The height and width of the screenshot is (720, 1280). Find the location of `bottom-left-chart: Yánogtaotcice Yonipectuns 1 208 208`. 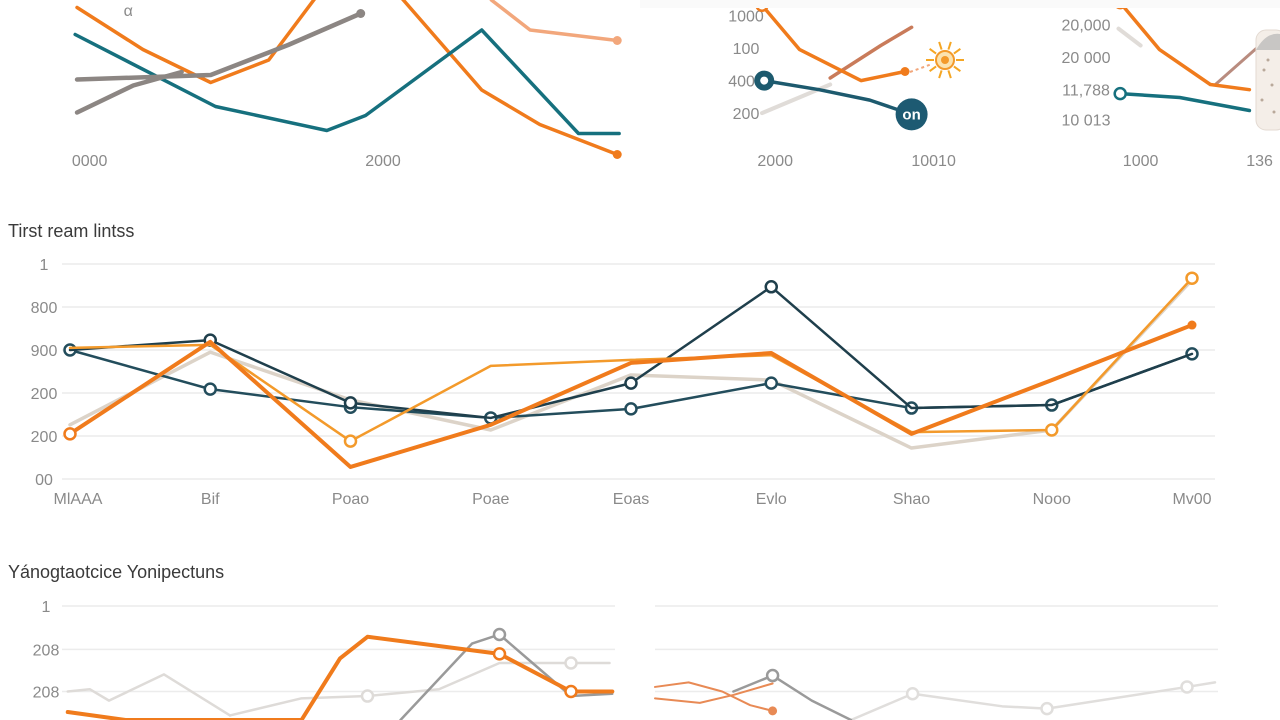

bottom-left-chart: Yánogtaotcice Yonipectuns 1 208 208 is located at coordinates (311, 641).